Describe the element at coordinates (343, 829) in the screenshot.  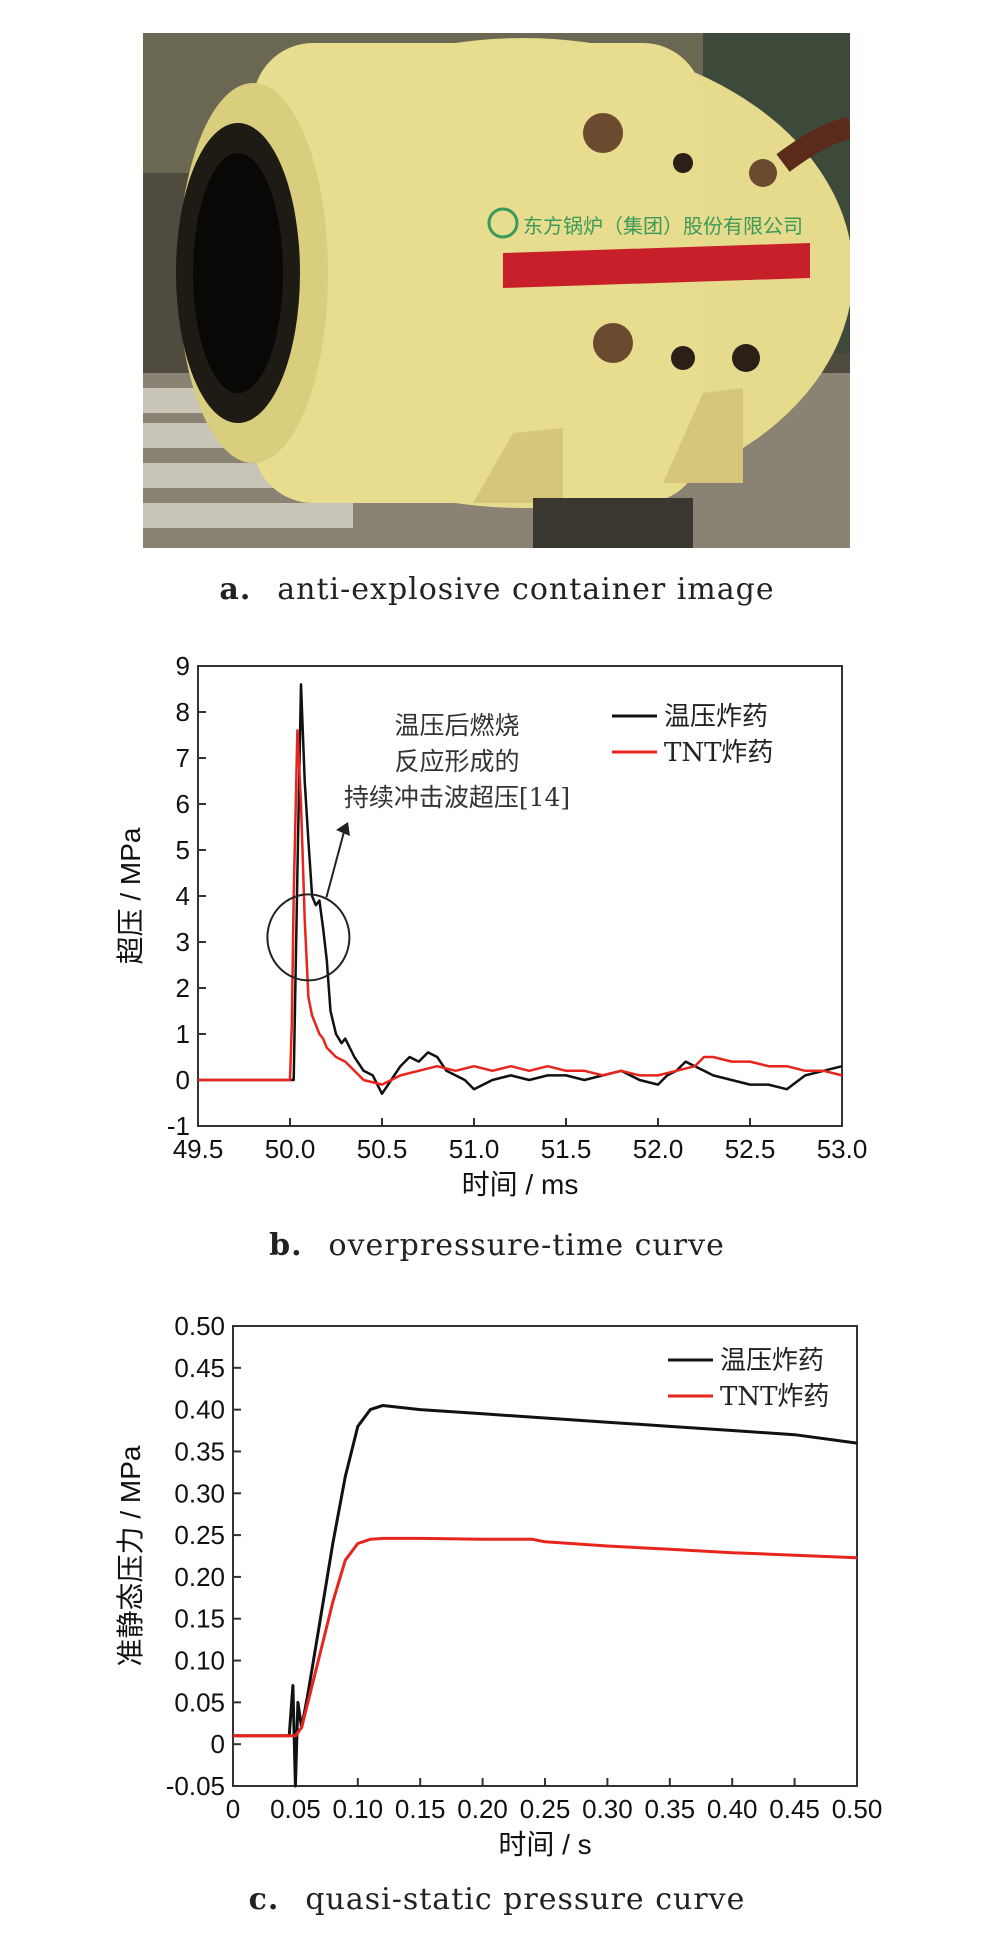
I see `annotation-arrowhead` at that location.